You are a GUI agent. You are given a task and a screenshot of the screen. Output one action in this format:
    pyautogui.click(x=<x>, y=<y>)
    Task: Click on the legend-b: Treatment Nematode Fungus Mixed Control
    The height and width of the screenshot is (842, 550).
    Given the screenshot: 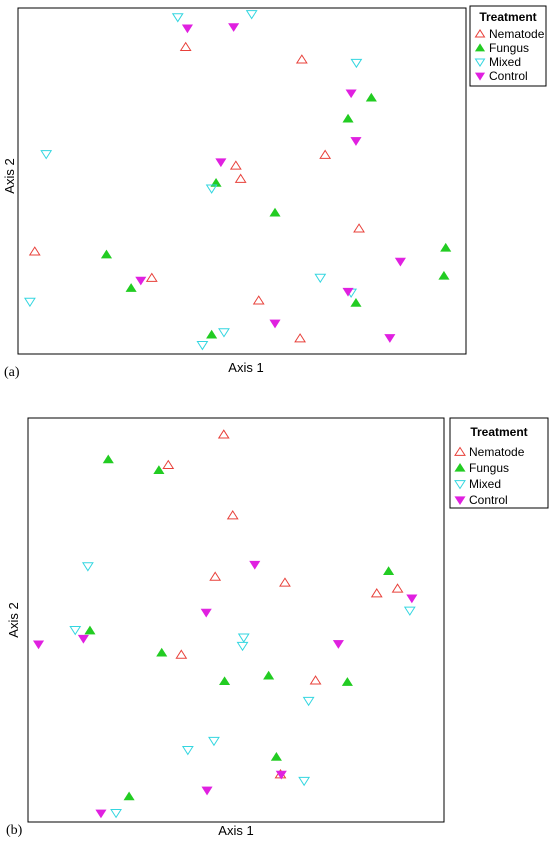 What is the action you would take?
    pyautogui.click(x=499, y=463)
    